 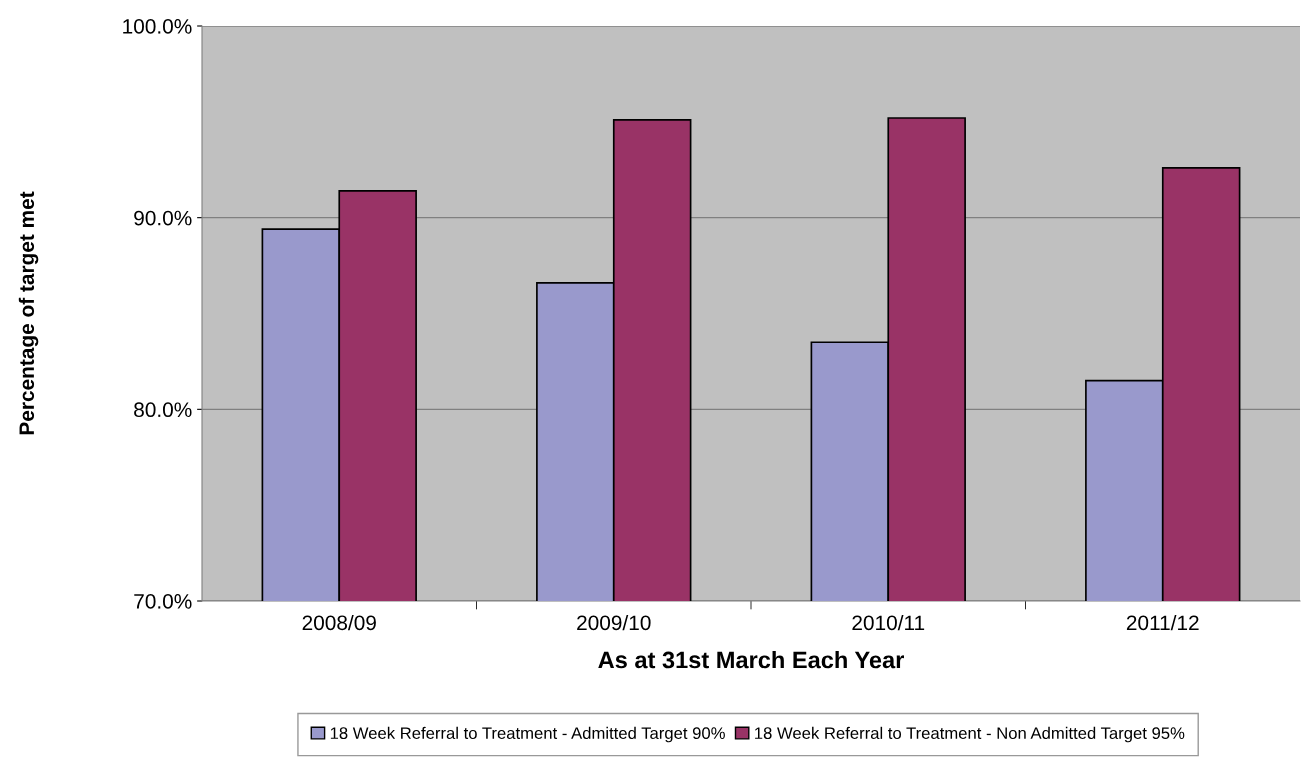 I want to click on y-axis-title: Percentage of target met, so click(x=28, y=313).